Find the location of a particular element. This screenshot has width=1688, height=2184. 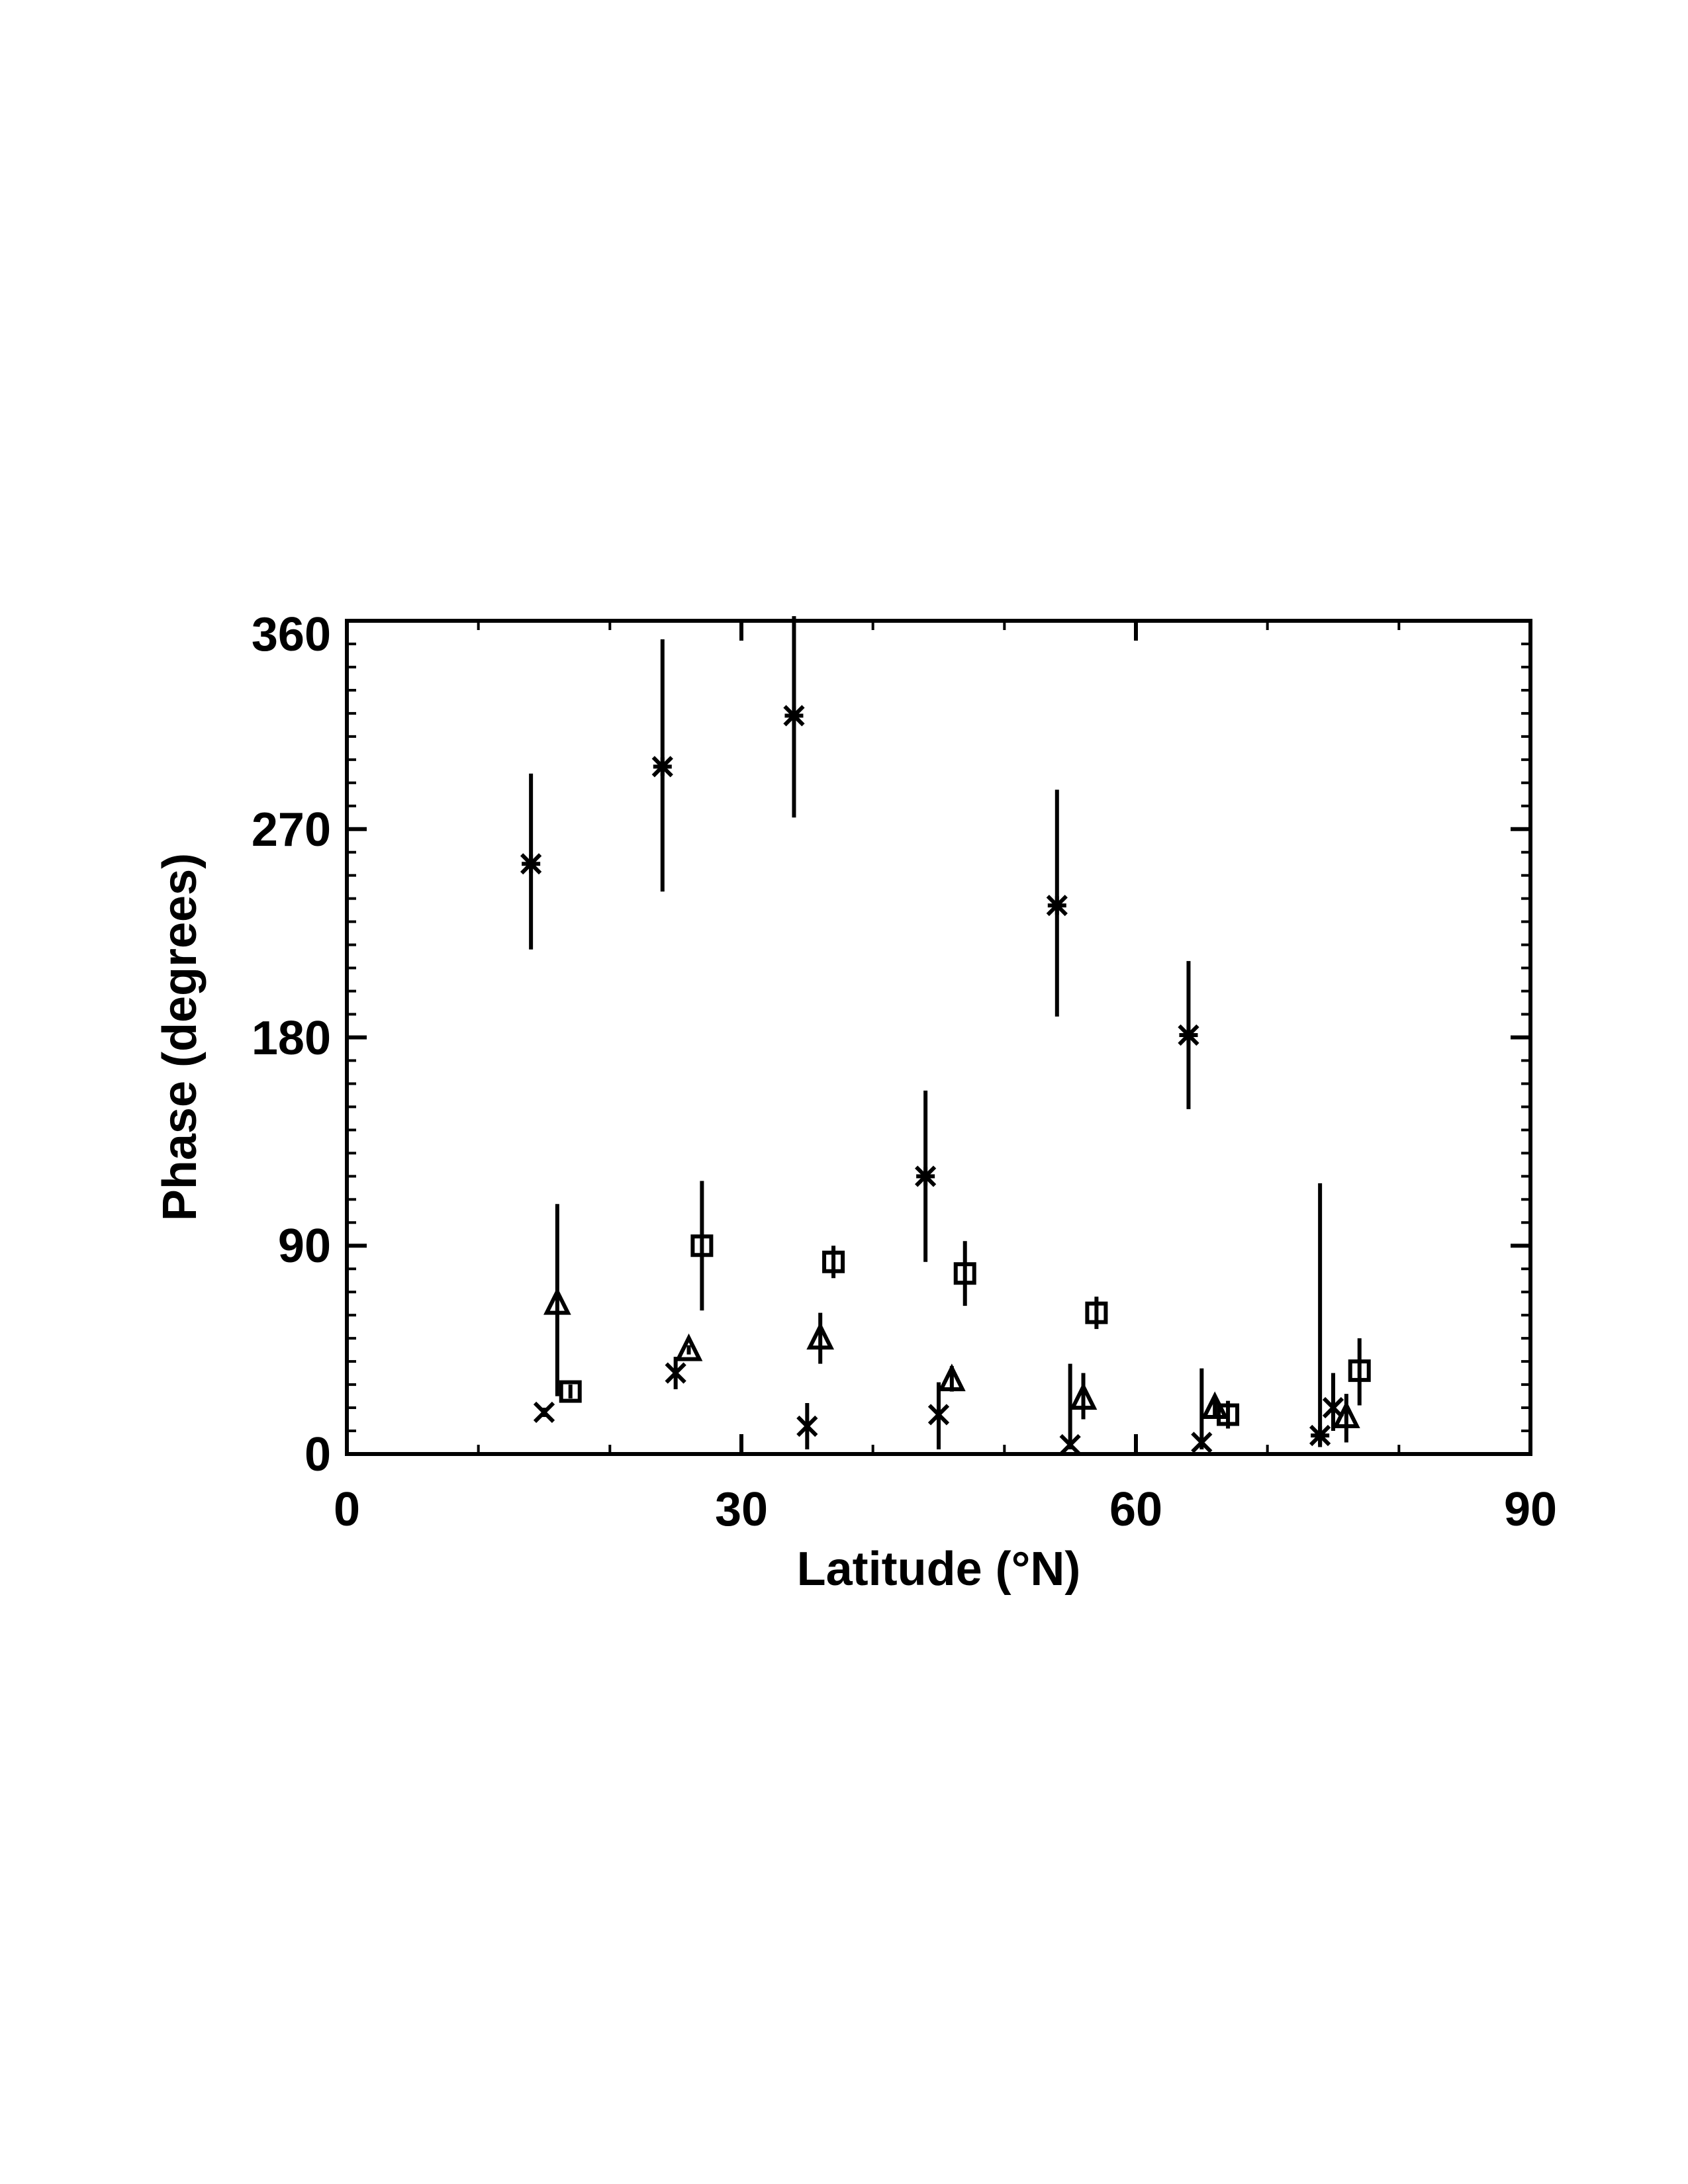

x-tick-label: 30 is located at coordinates (741, 1510).